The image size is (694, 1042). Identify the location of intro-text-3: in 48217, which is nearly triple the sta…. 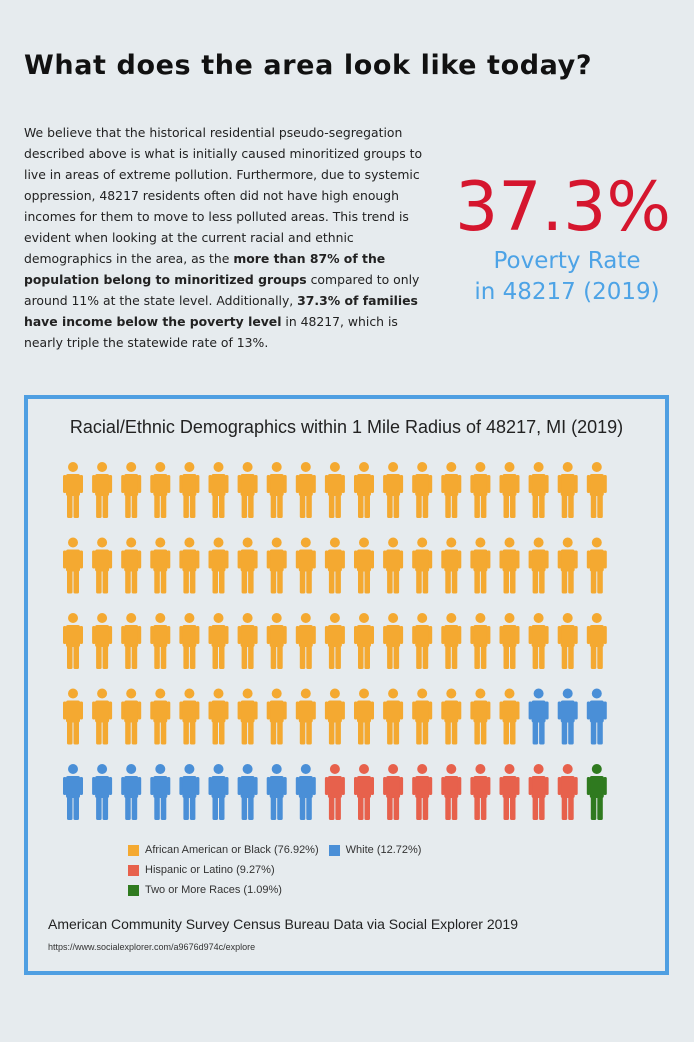
(211, 332).